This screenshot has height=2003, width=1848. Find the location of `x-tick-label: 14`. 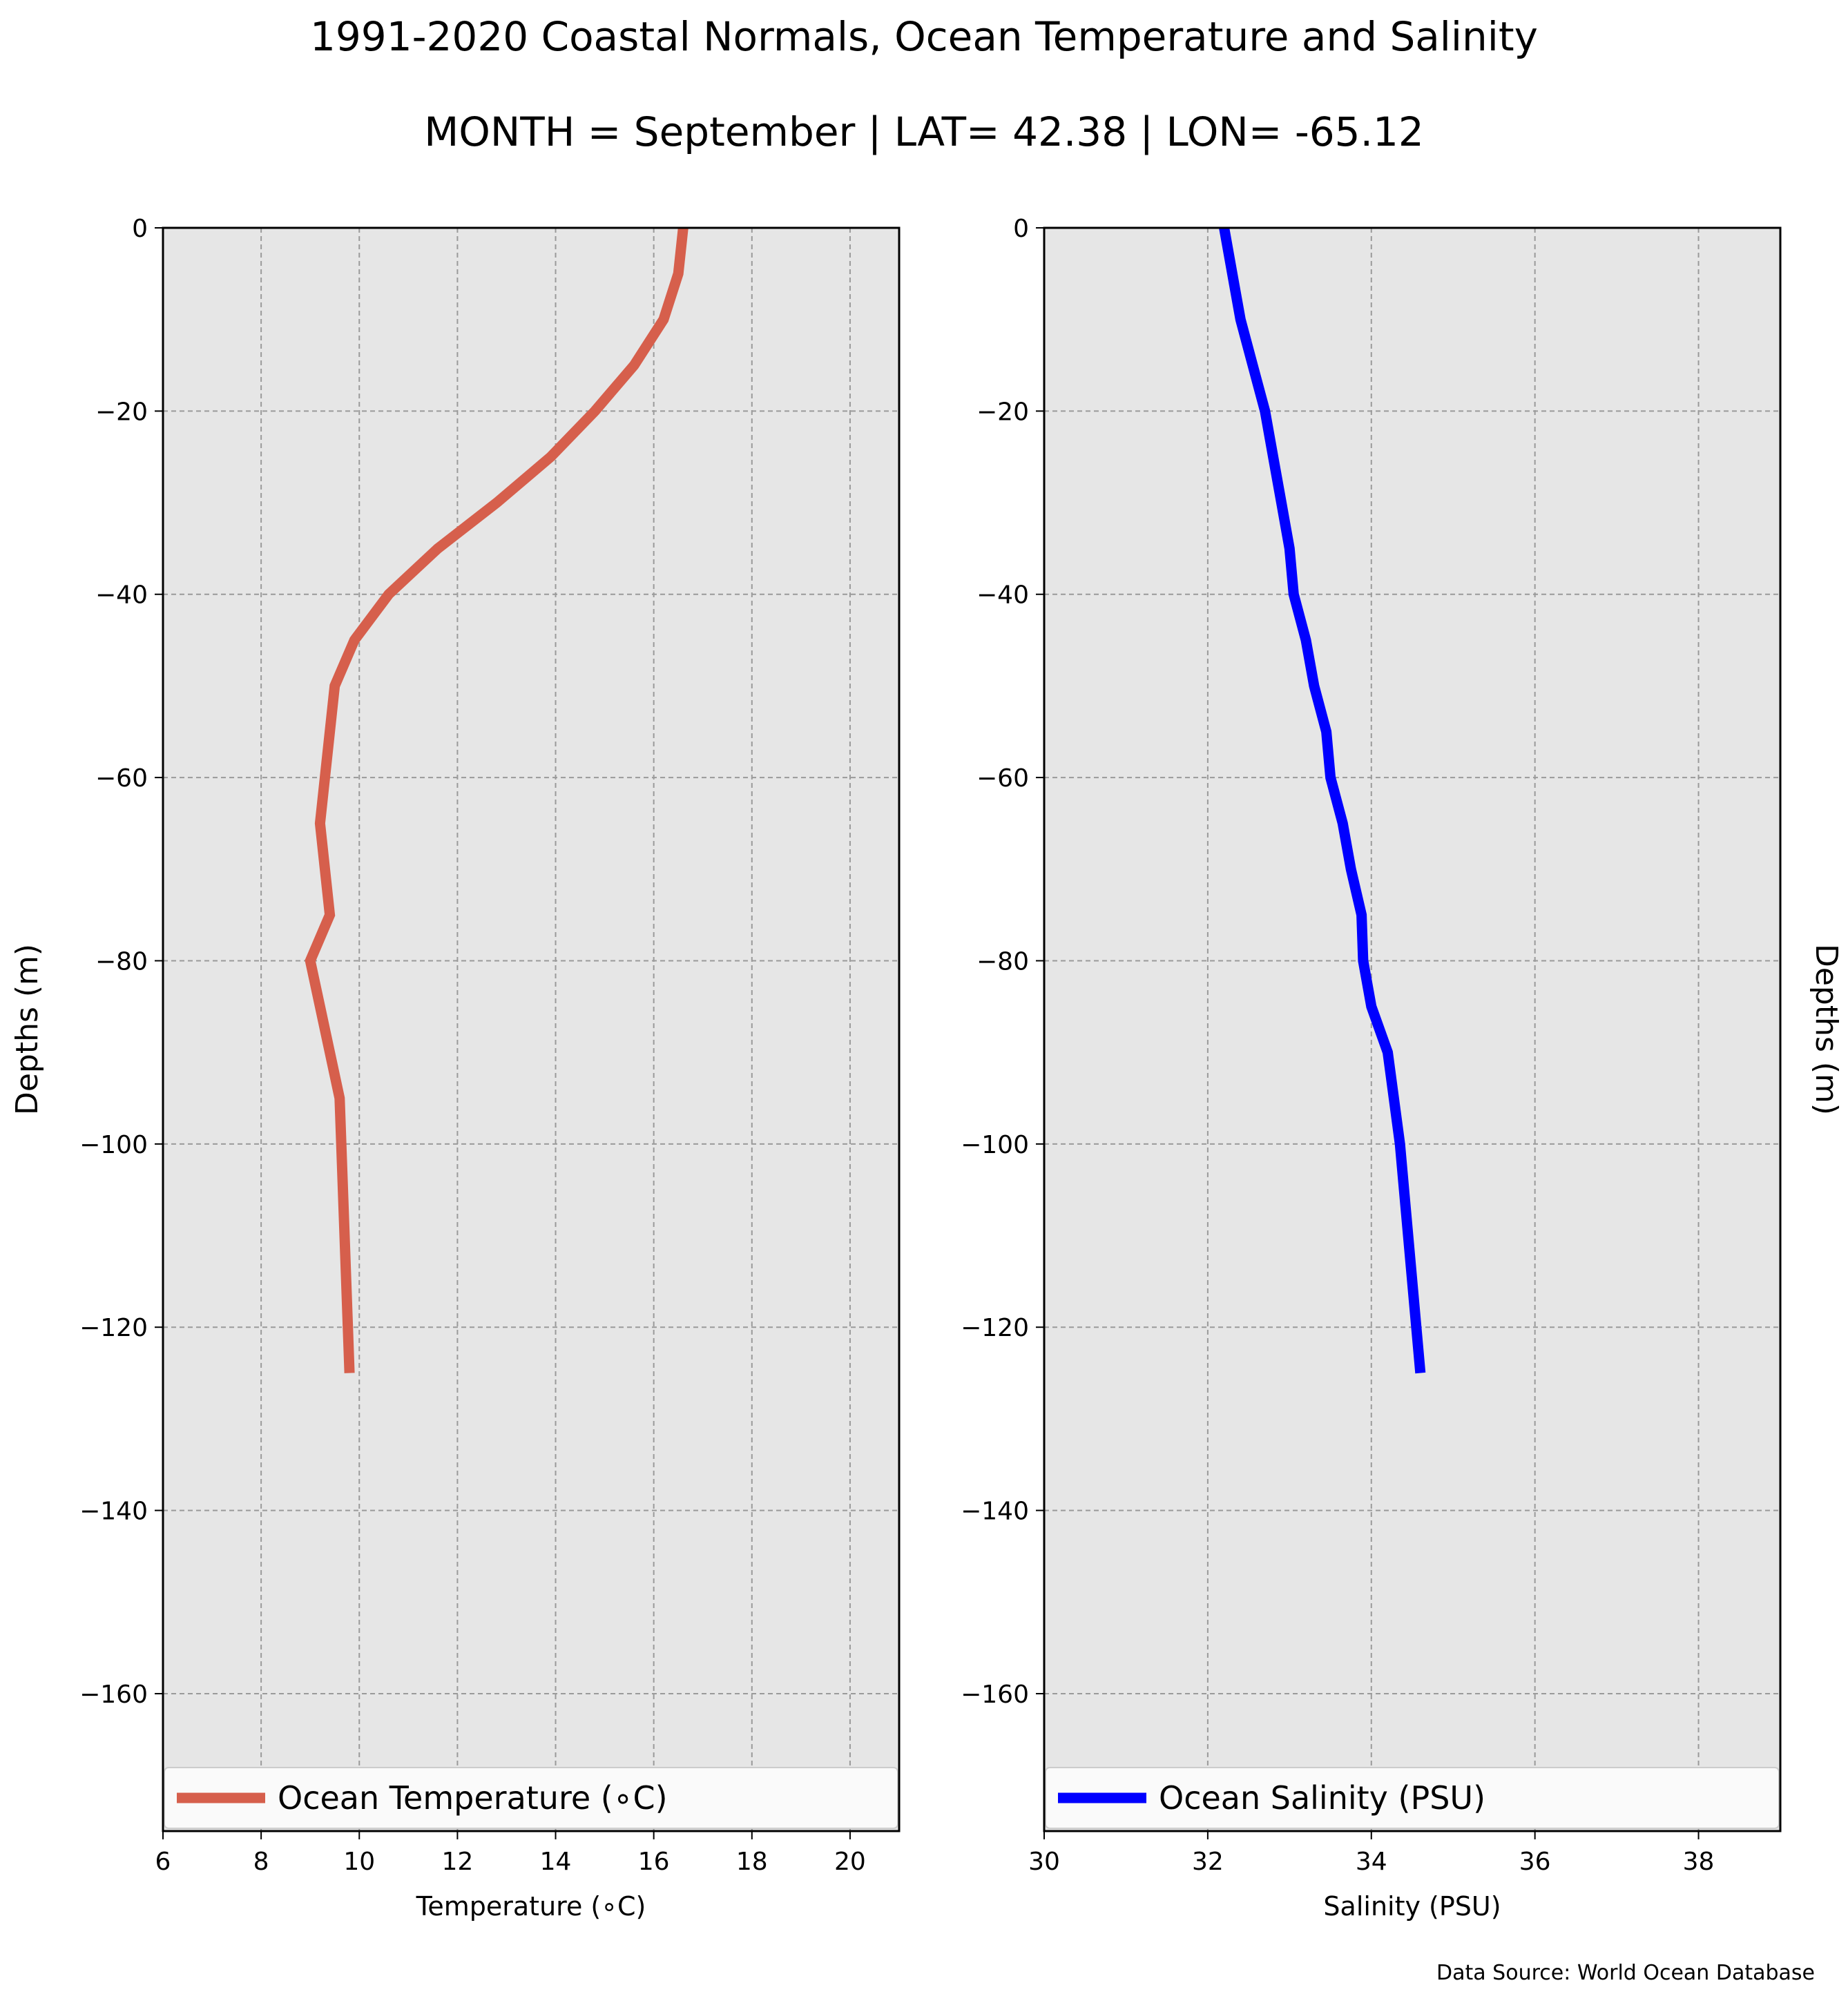

x-tick-label: 14 is located at coordinates (556, 1862).